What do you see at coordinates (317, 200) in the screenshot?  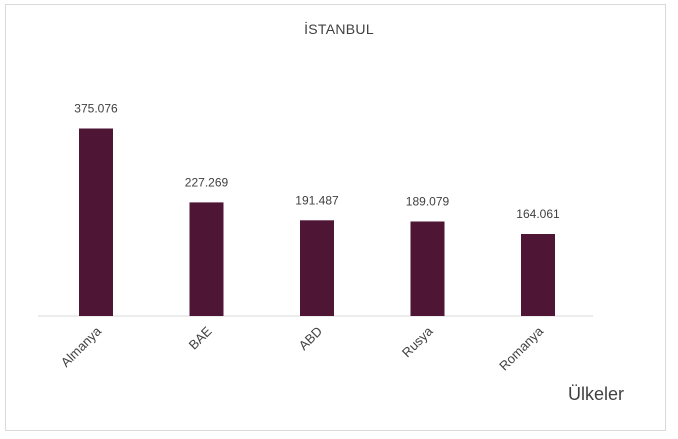 I see `value-label: 191.487` at bounding box center [317, 200].